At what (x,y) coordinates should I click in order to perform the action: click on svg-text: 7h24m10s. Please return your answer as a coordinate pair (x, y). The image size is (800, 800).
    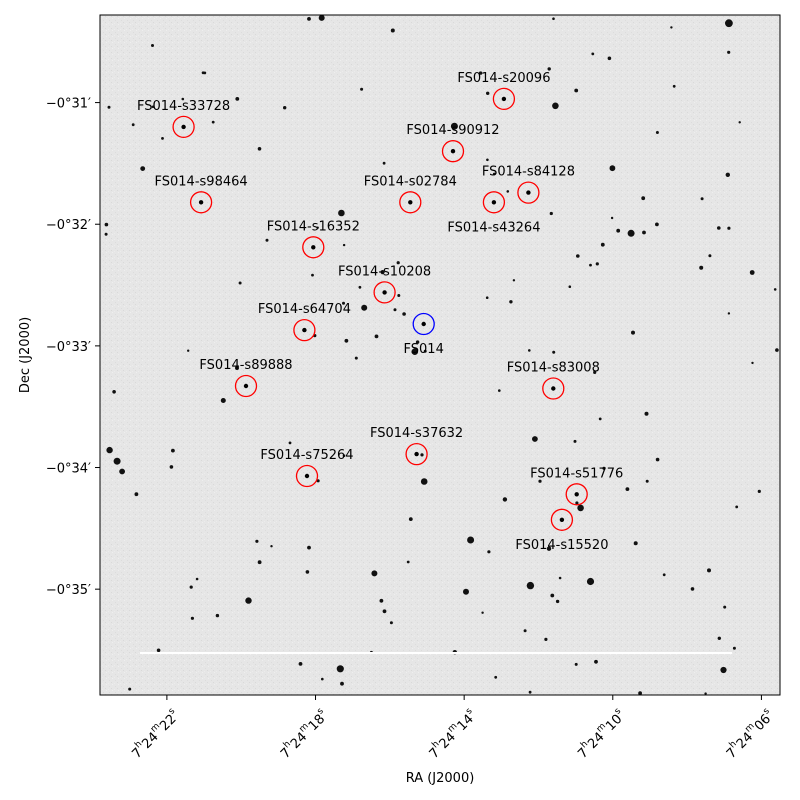
    Looking at the image, I should click on (601, 734).